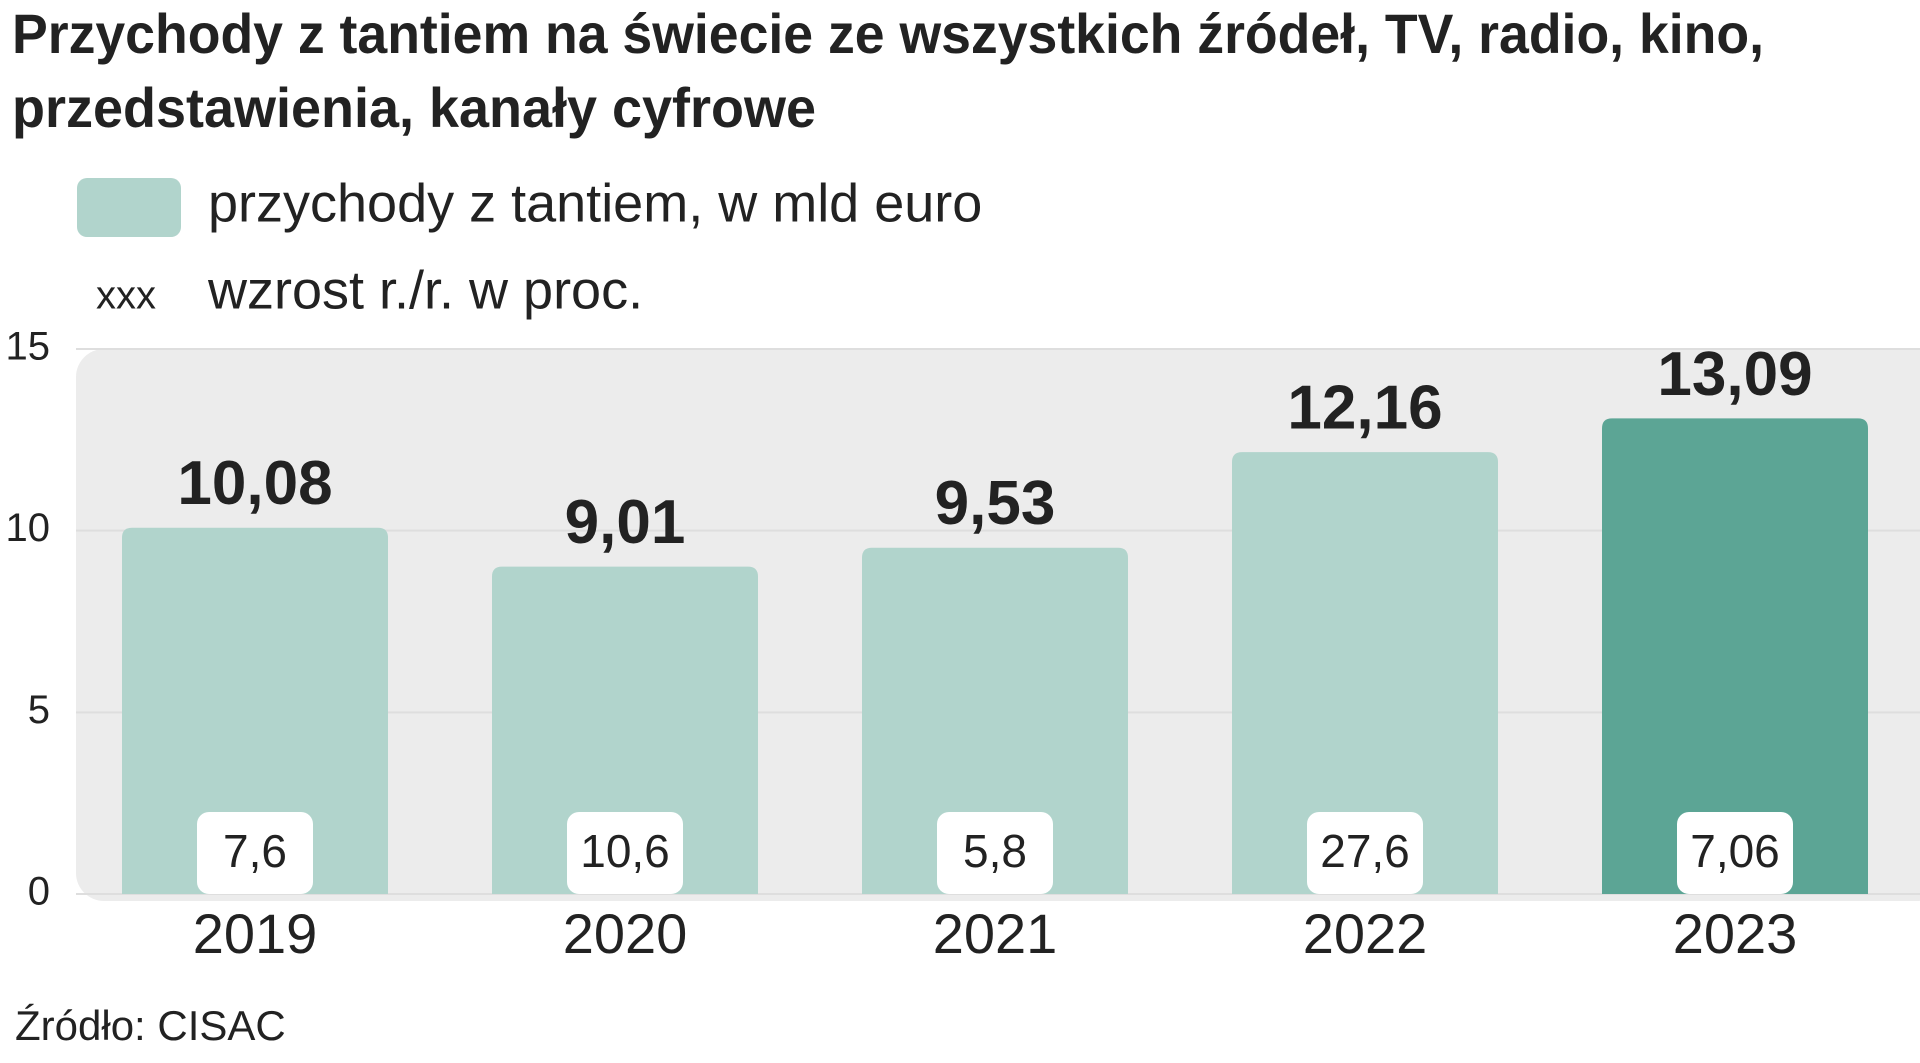 Image resolution: width=1920 pixels, height=1063 pixels. Describe the element at coordinates (1365, 933) in the screenshot. I see `x-tick-label: 2022` at that location.